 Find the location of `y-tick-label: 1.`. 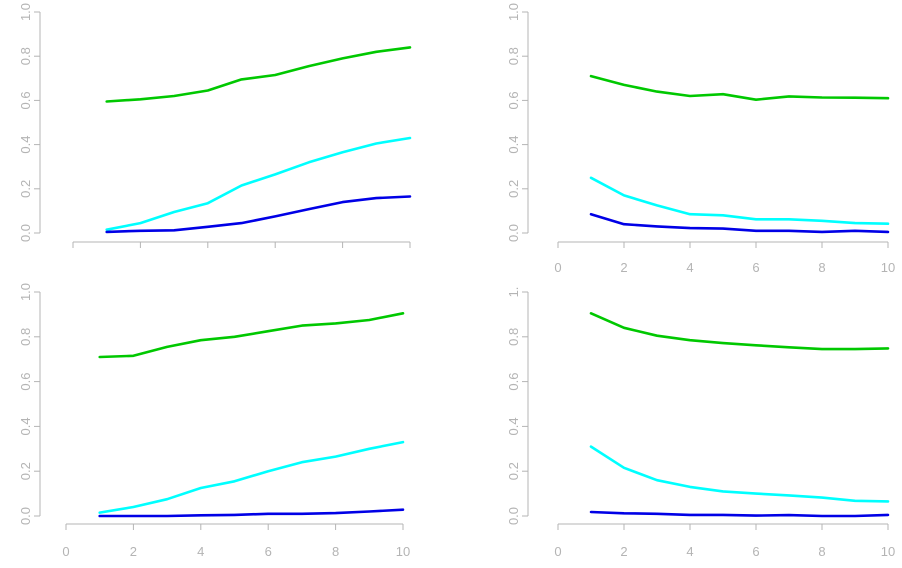

y-tick-label: 1. is located at coordinates (513, 292).